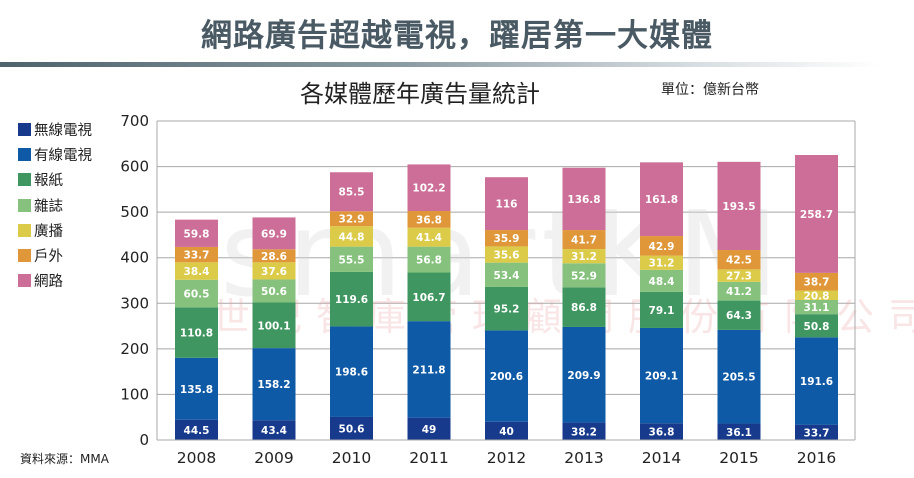  I want to click on bar-stack-2016: 33.7 191.6 50.8 31.120.838.7 258.7, so click(816, 297).